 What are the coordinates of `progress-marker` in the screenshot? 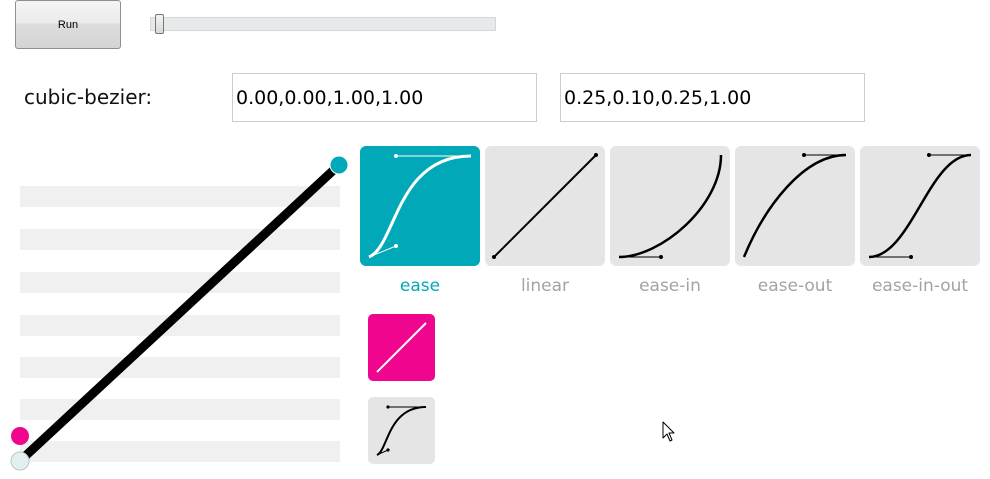 It's located at (20, 436).